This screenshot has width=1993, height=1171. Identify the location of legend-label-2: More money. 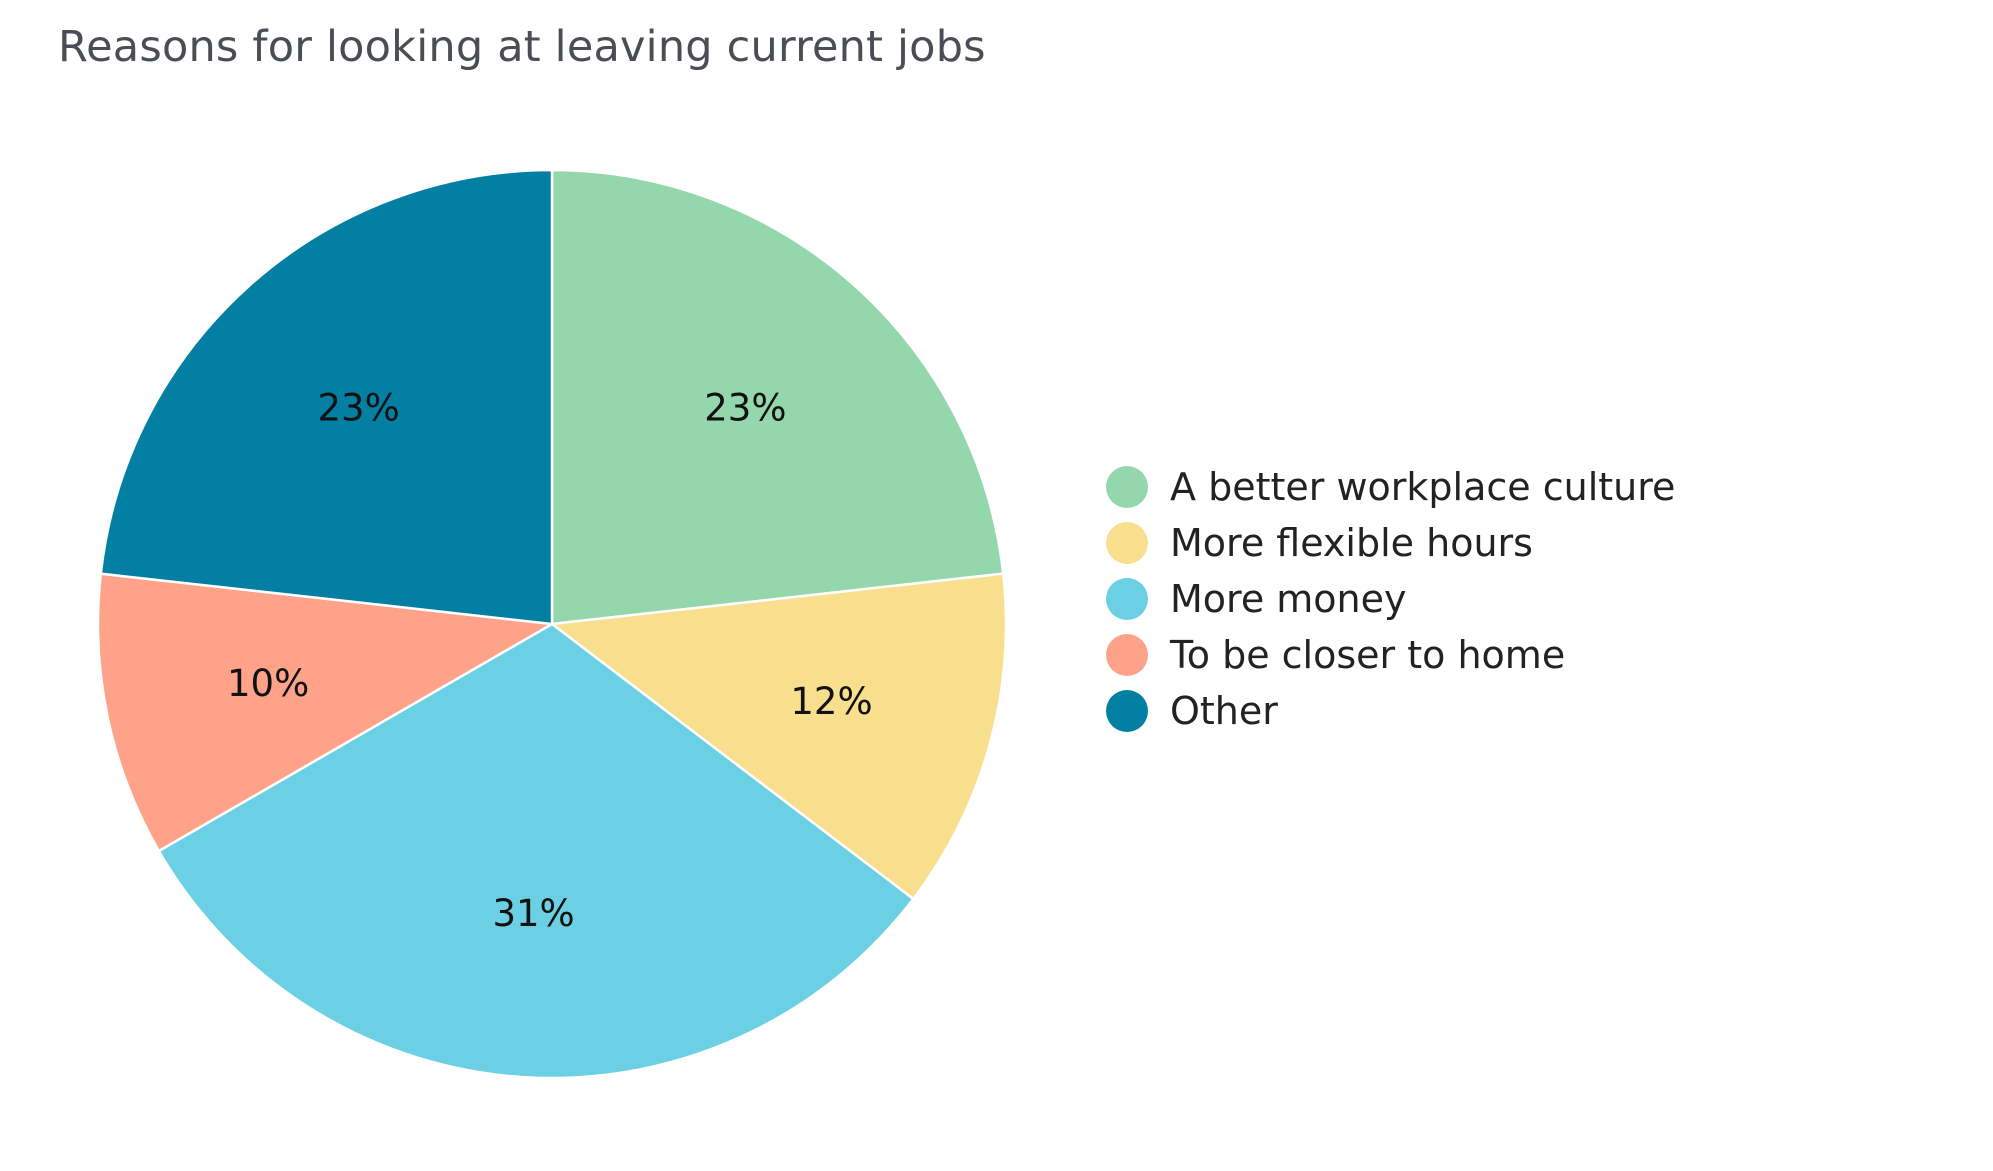
(1288, 599).